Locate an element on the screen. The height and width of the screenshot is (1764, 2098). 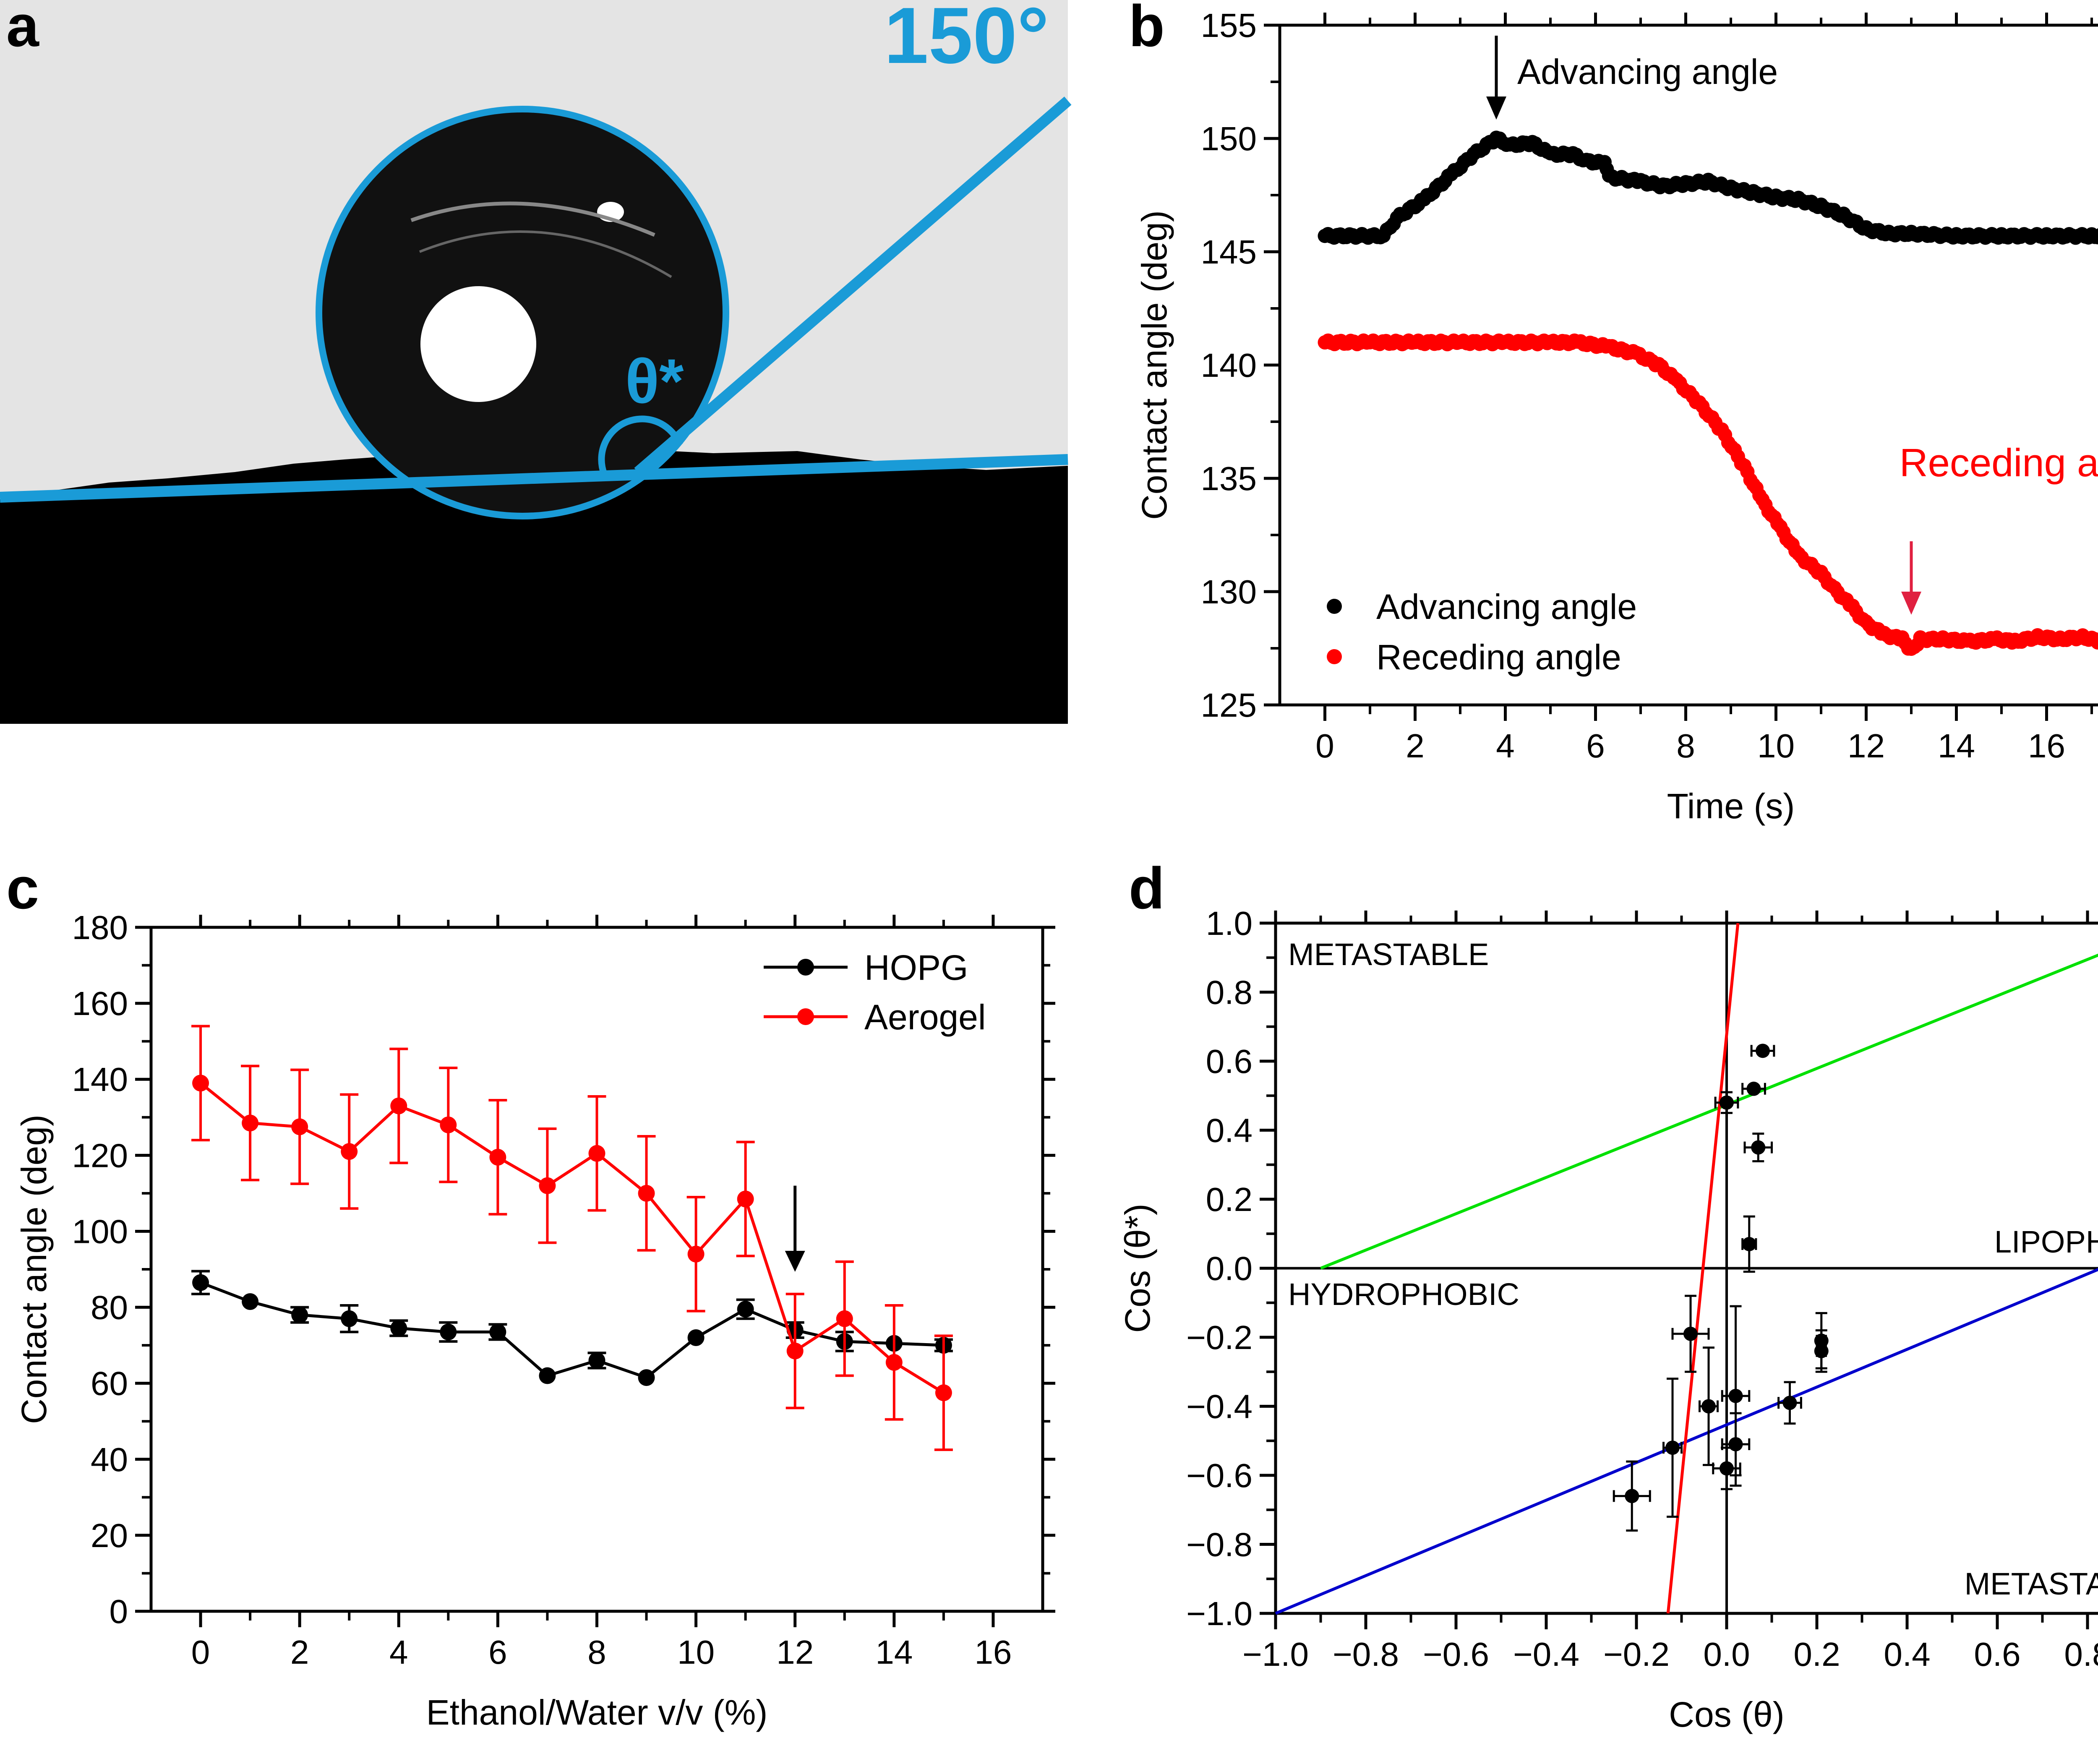
y-tick-label: 160 is located at coordinates (100, 1003).